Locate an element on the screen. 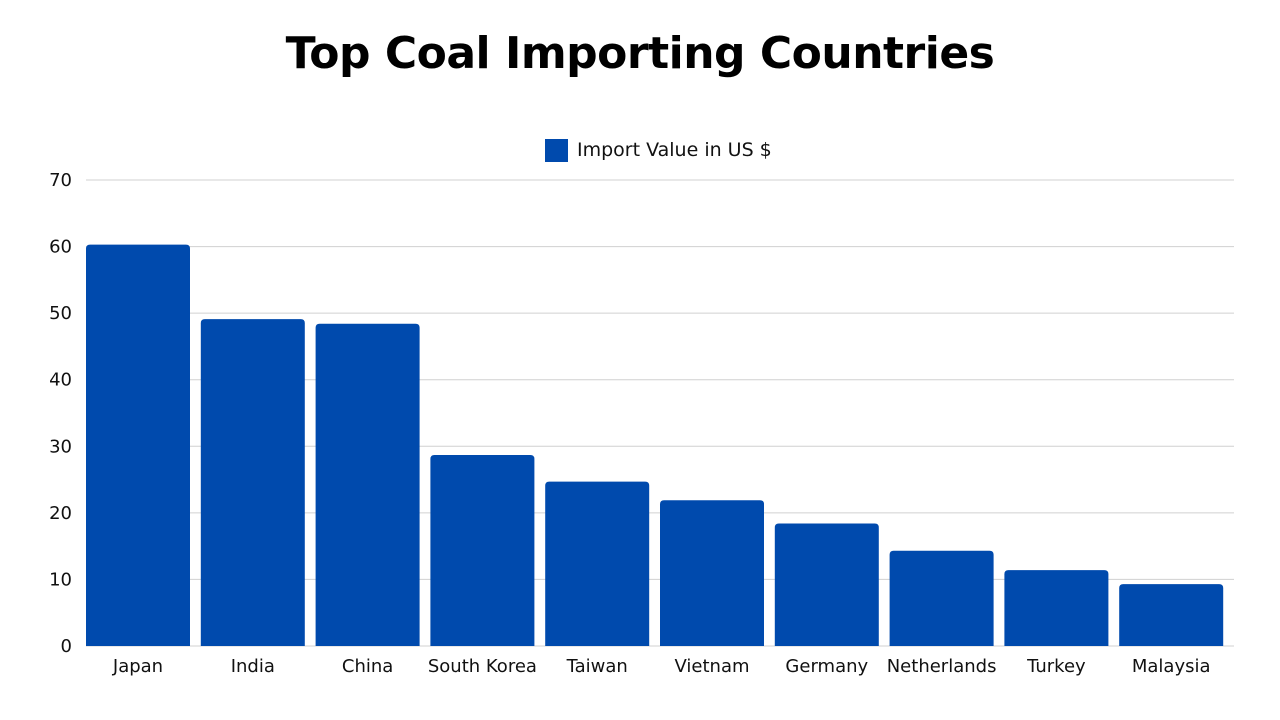 Image resolution: width=1280 pixels, height=720 pixels. x-tick-label: Malaysia is located at coordinates (1171, 666).